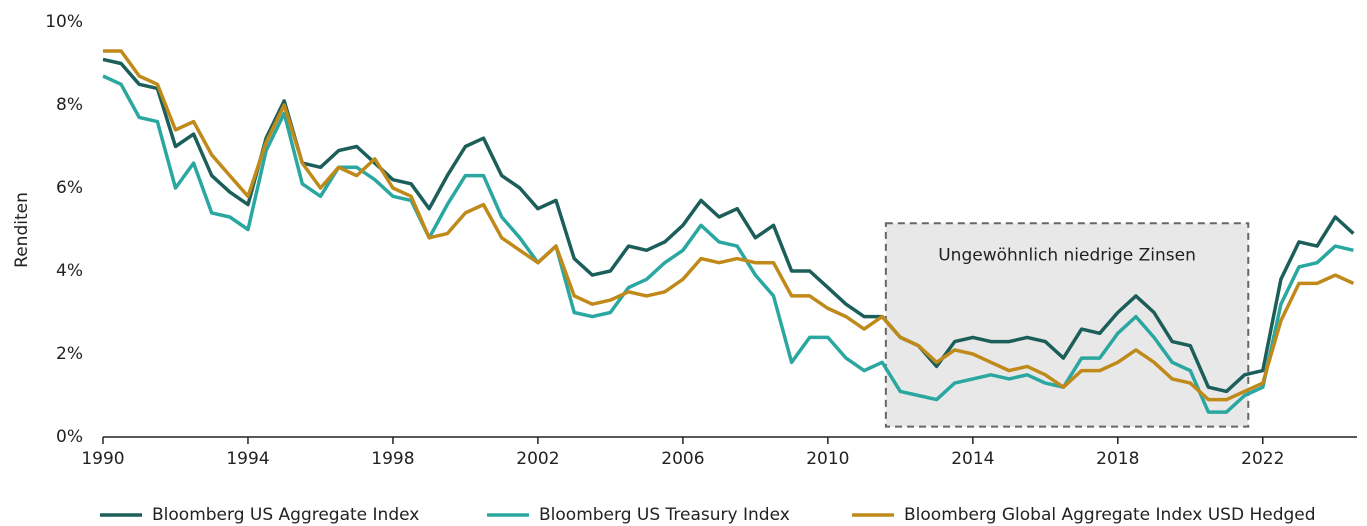 The height and width of the screenshot is (526, 1367). I want to click on x-tick-label: 1998, so click(392, 459).